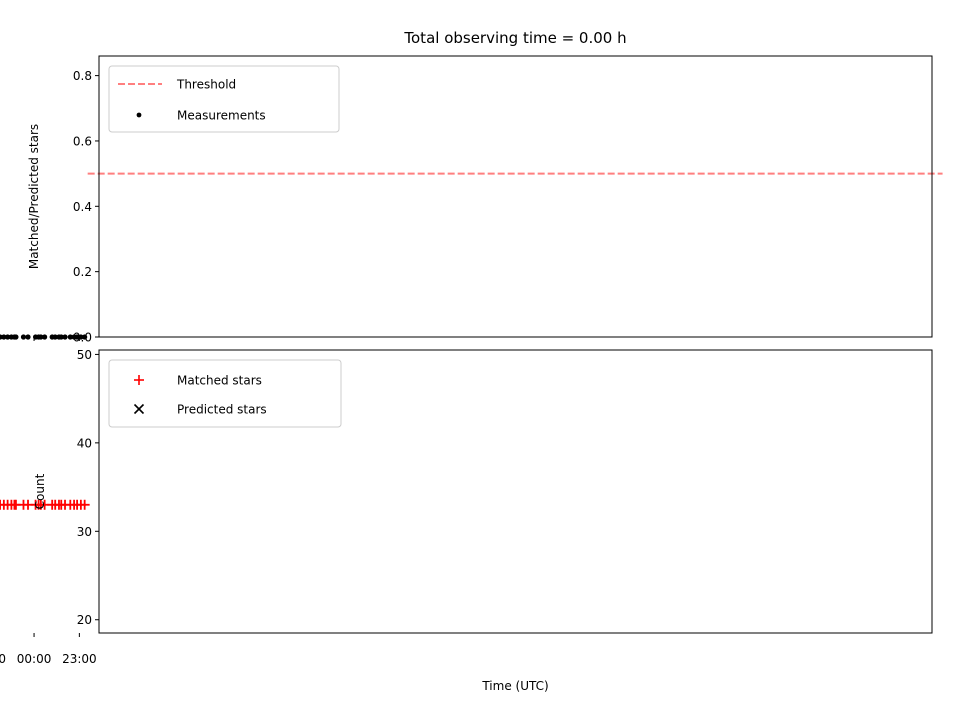 Image resolution: width=960 pixels, height=720 pixels. I want to click on ratio-ytick-label: 0.6, so click(82, 141).